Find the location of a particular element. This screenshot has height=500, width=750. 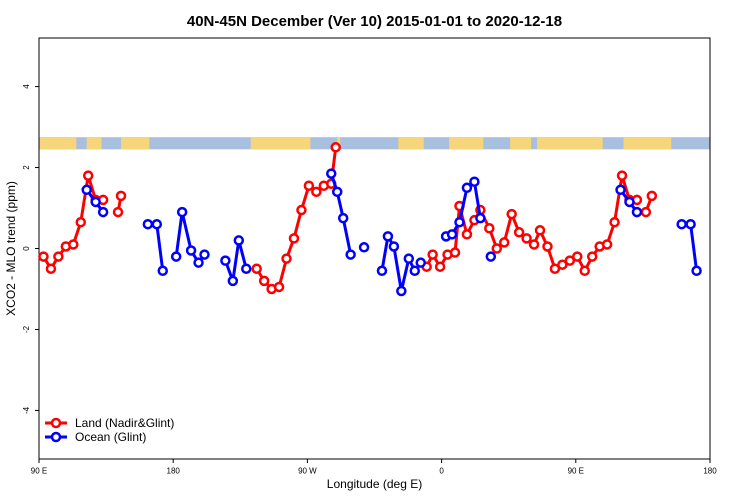

legend-marker-land is located at coordinates (56, 423).